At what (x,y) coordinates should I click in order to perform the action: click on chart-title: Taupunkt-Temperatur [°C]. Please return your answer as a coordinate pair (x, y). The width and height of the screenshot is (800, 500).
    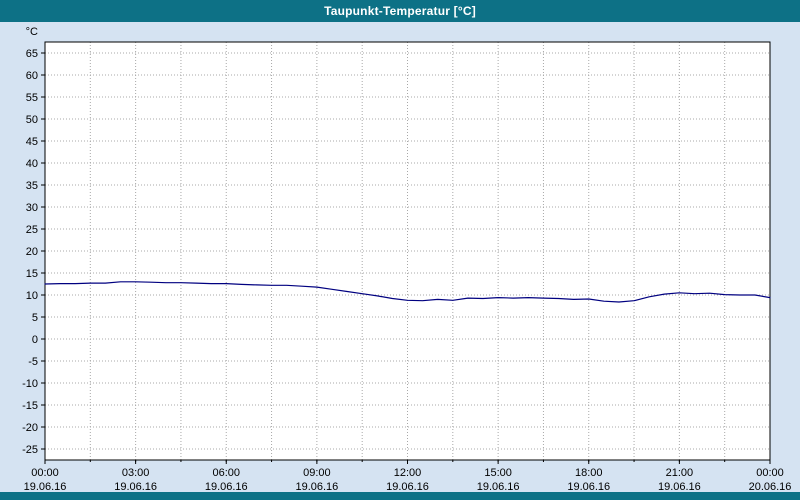
    Looking at the image, I should click on (400, 11).